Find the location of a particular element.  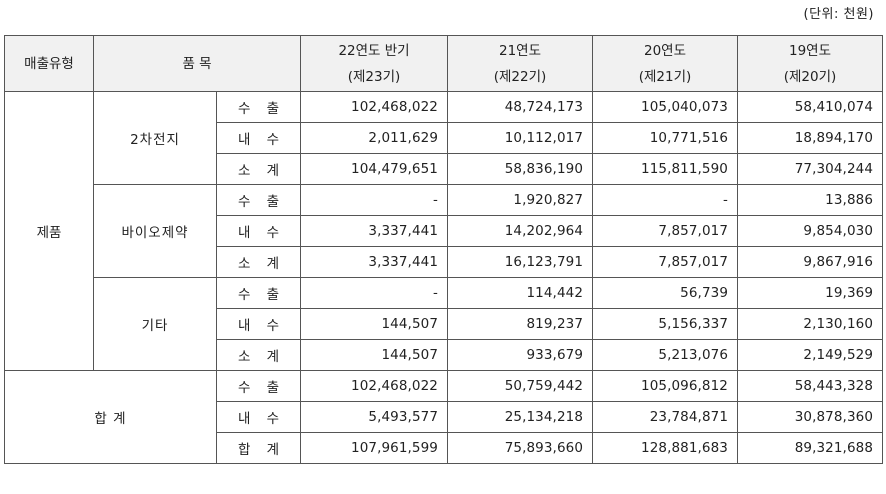

value-cell: 1,920,827 is located at coordinates (520, 200).